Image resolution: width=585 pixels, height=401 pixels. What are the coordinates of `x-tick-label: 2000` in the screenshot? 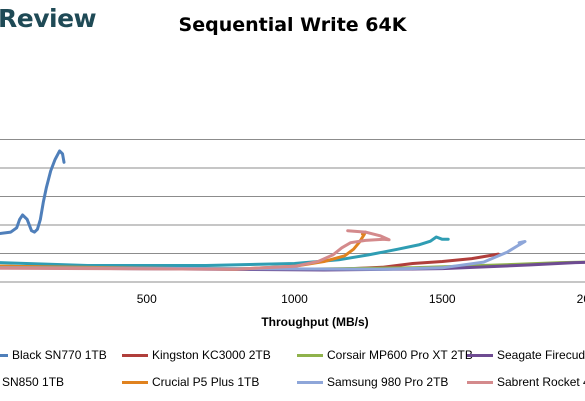 It's located at (581, 299).